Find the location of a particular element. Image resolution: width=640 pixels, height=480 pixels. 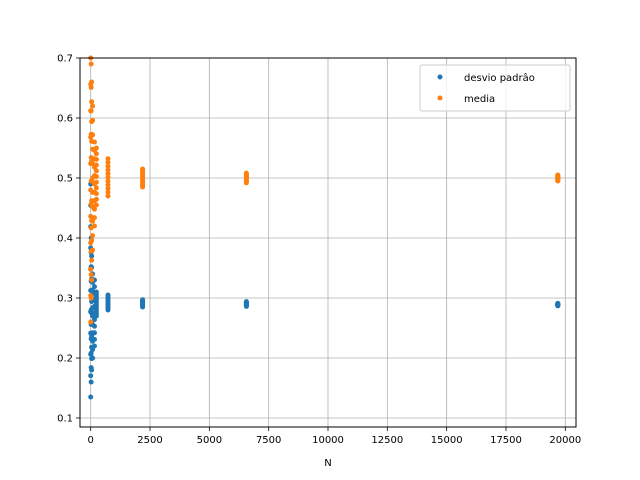

x-tick-label: 0 is located at coordinates (90, 440).